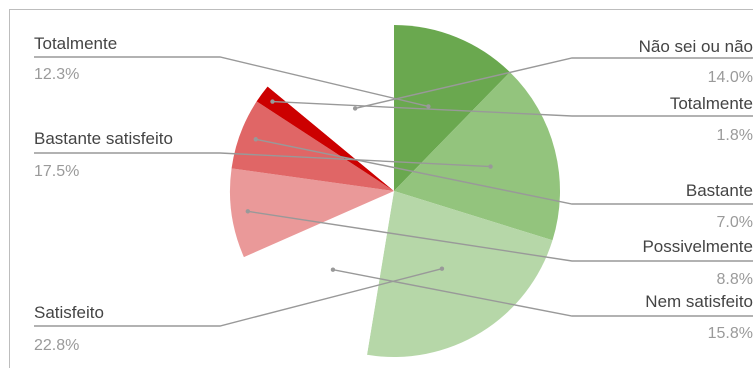 The image size is (753, 368). I want to click on slice-value-label: 12.3%, so click(56, 74).